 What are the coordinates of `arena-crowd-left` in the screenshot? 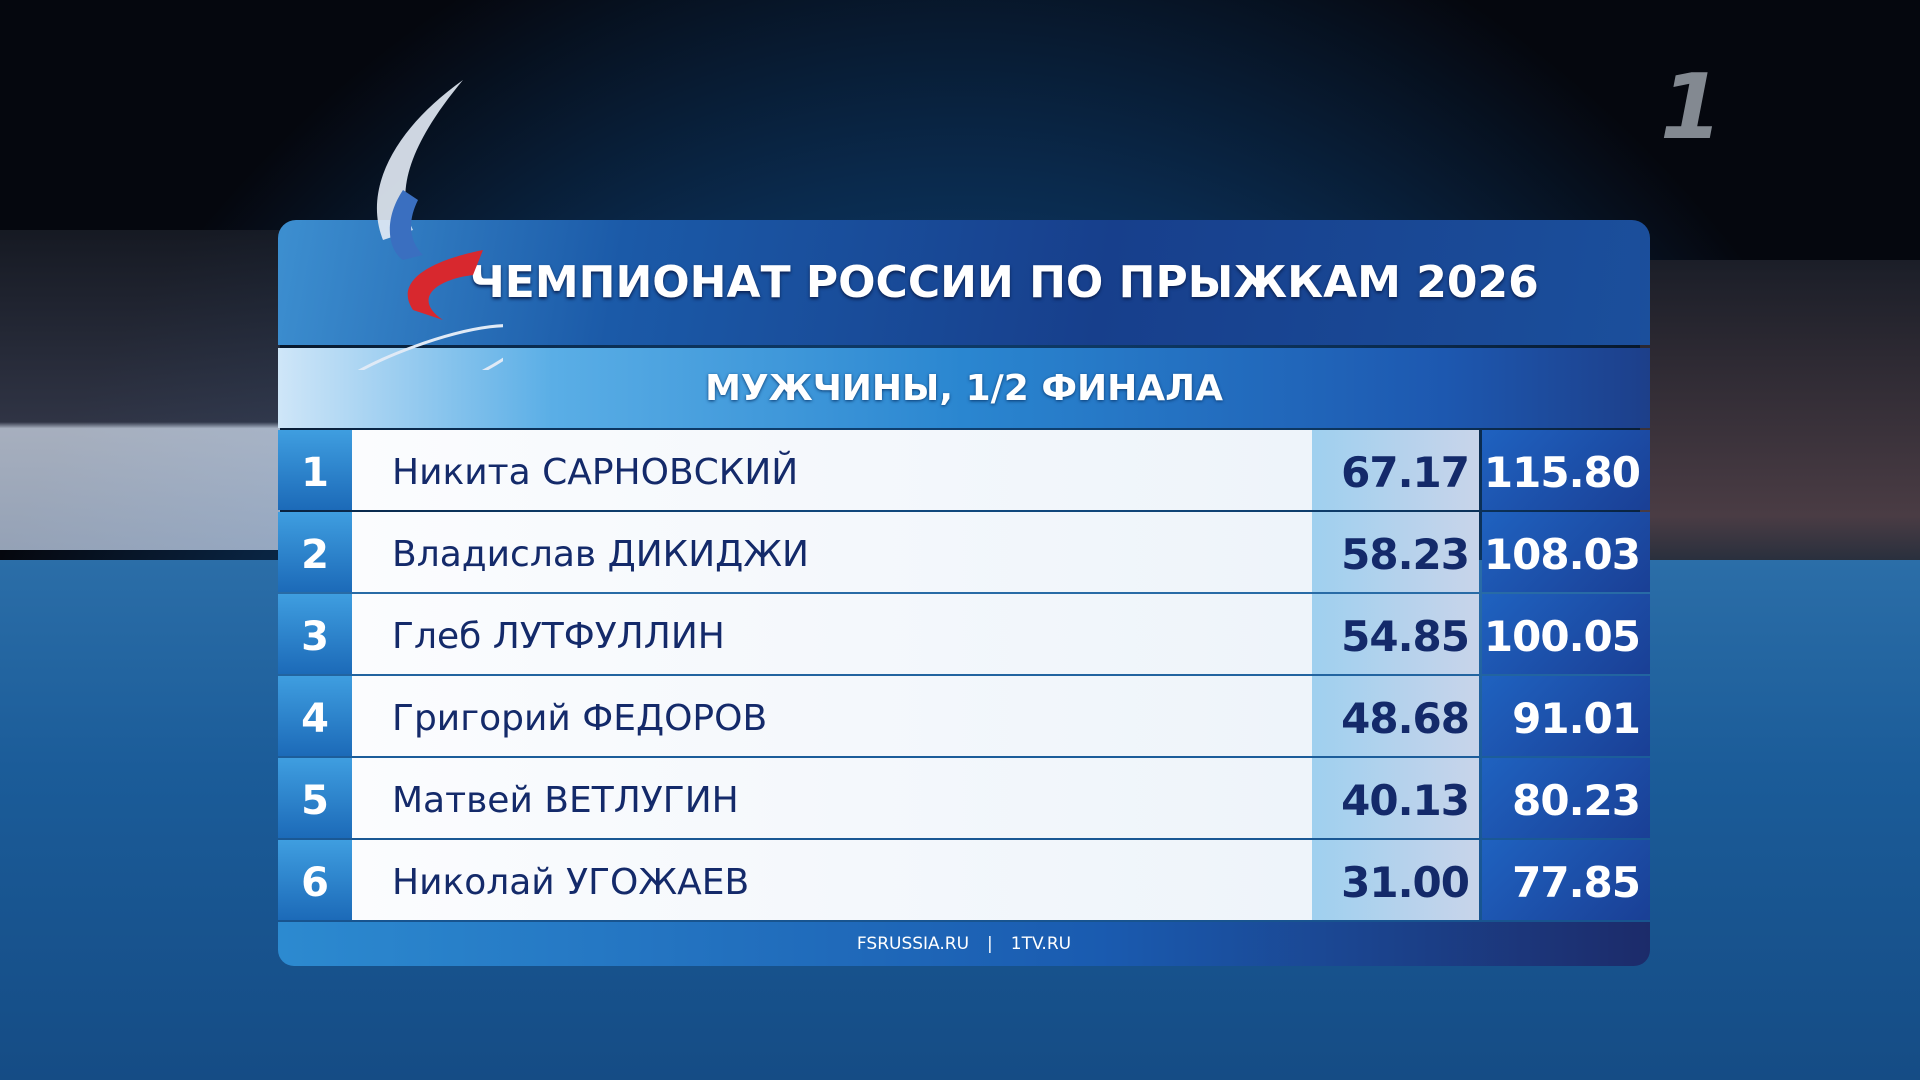 It's located at (140, 390).